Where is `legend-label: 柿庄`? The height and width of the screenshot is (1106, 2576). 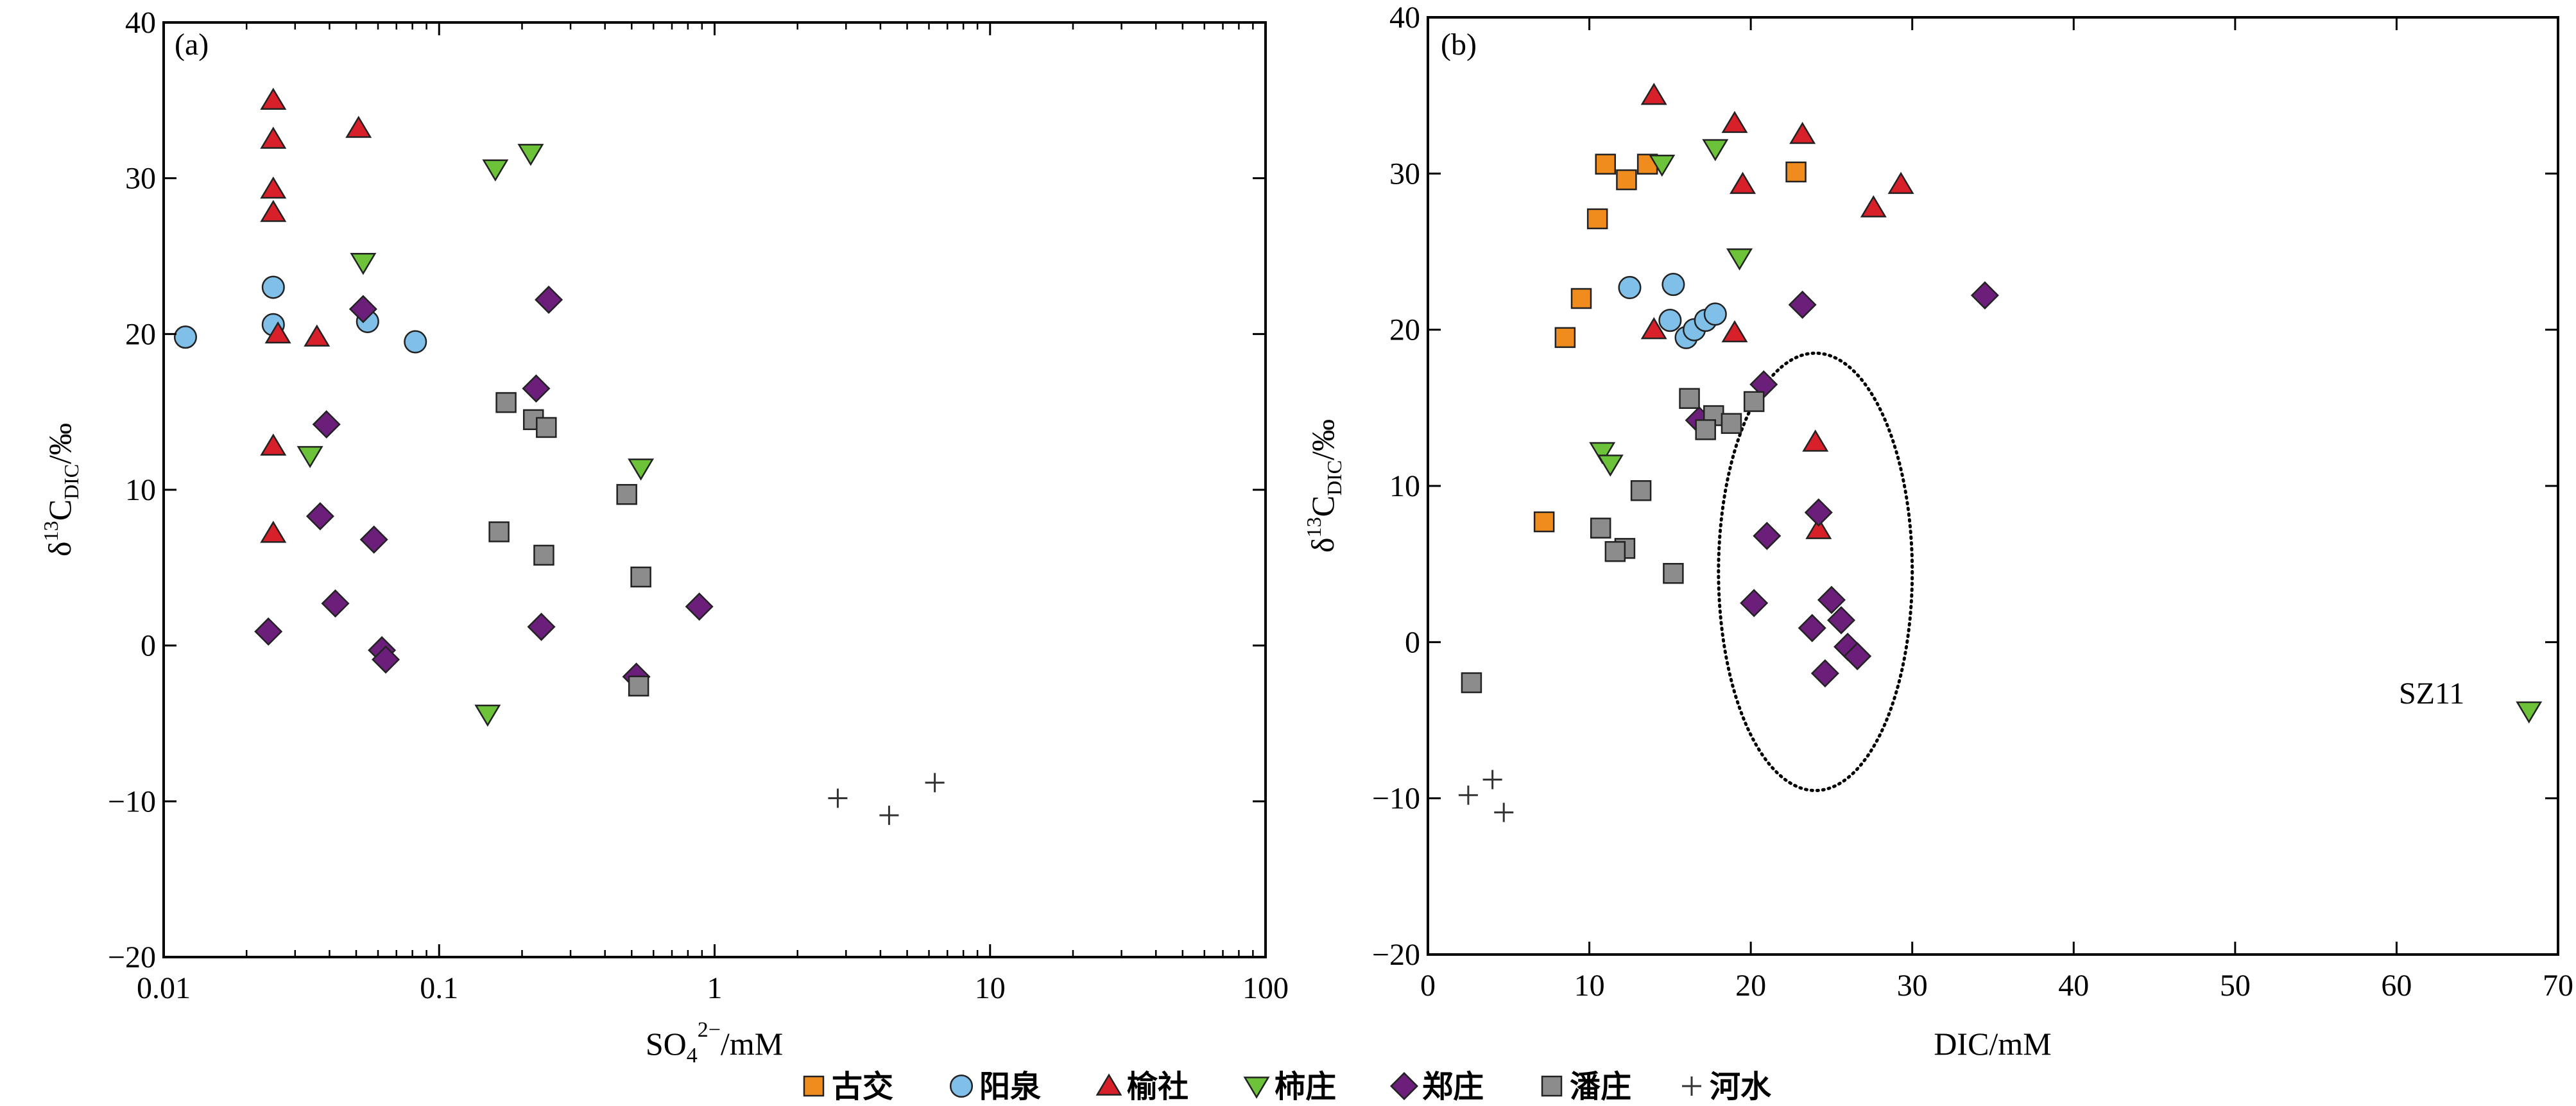 legend-label: 柿庄 is located at coordinates (1305, 1087).